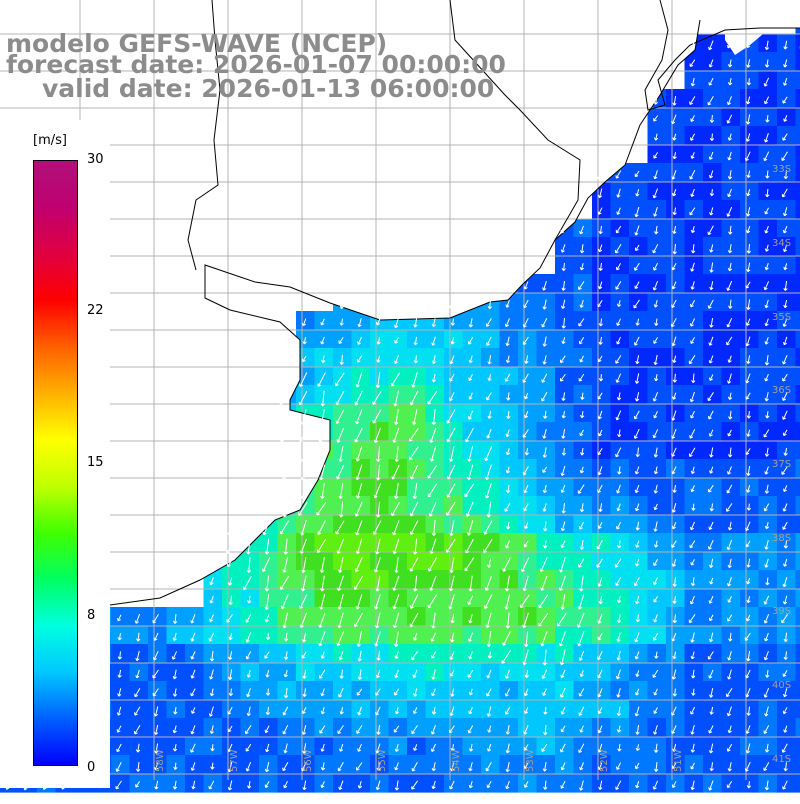 The image size is (800, 804). Describe the element at coordinates (91, 615) in the screenshot. I see `colorbar-tick-8: 8` at that location.